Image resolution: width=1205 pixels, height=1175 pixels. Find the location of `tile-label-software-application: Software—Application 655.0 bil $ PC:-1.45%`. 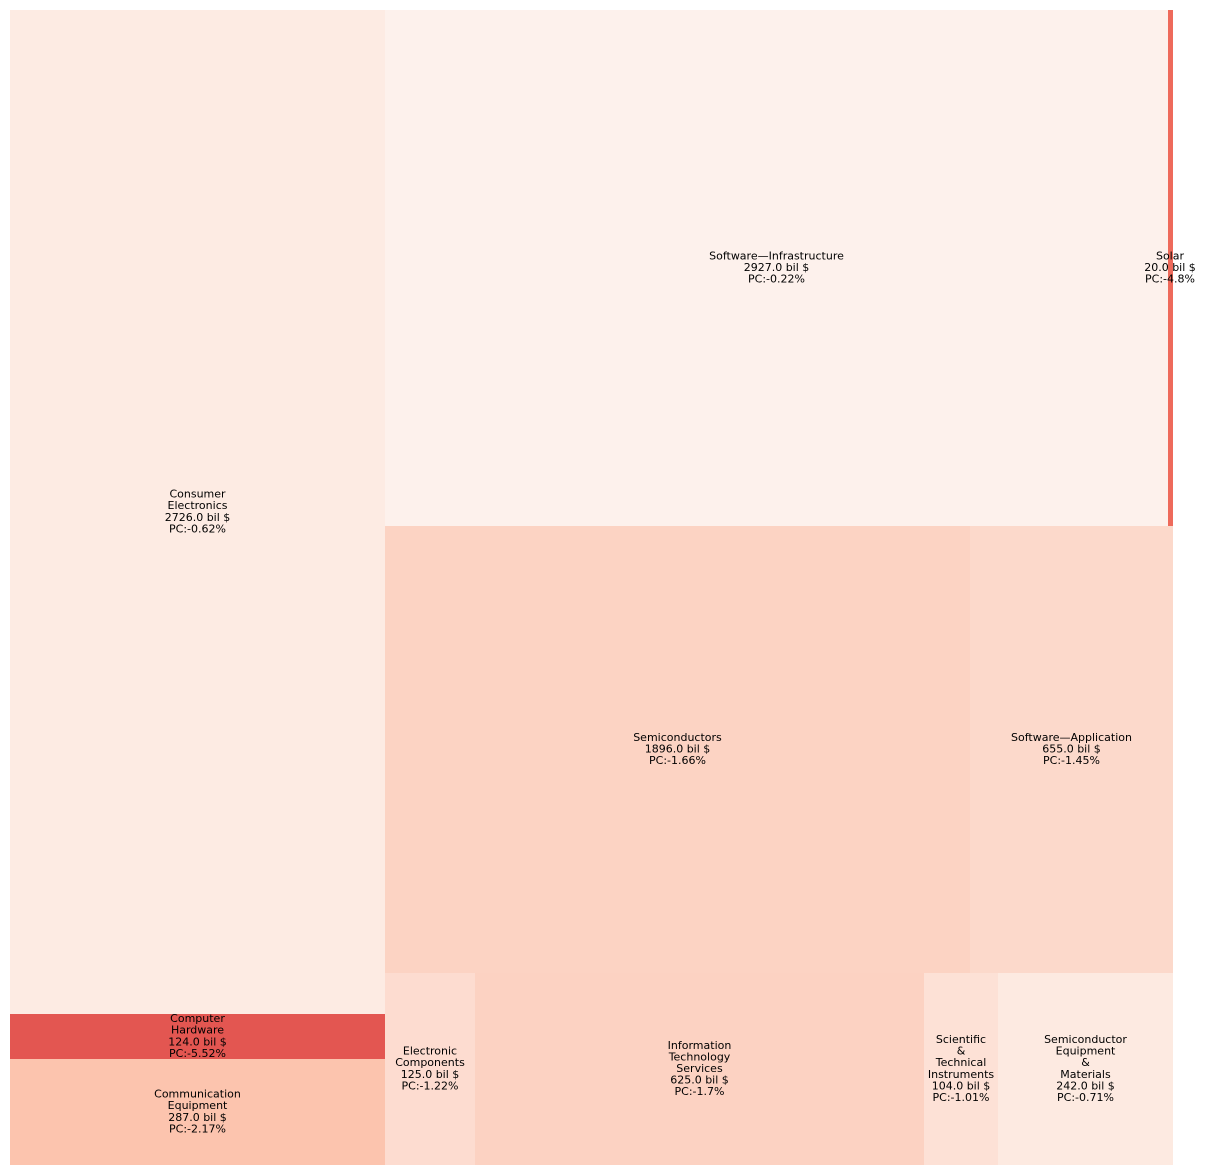

tile-label-software-application: Software—Application 655.0 bil $ PC:-1.45% is located at coordinates (1071, 749).